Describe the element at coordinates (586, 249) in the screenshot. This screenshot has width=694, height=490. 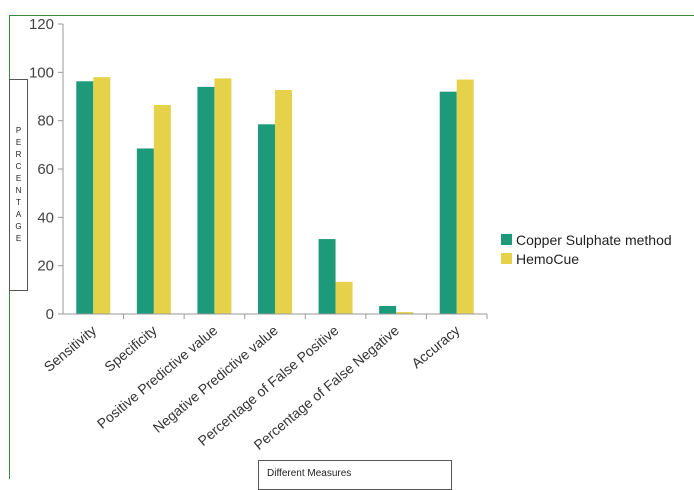
I see `legend: Copper Sulphate method HemoCue` at that location.